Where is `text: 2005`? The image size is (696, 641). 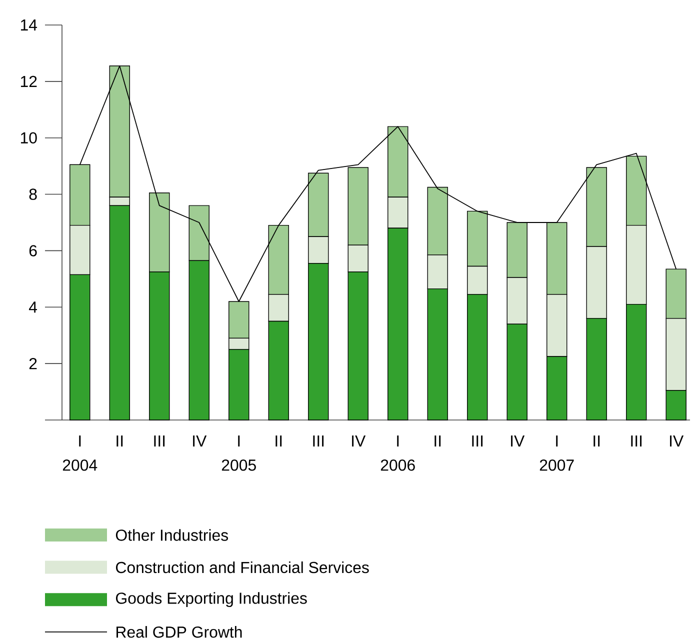 text: 2005 is located at coordinates (239, 465).